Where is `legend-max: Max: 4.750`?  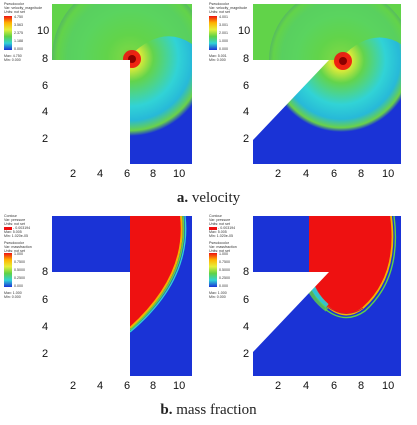
legend-max: Max: 4.750 is located at coordinates (13, 56).